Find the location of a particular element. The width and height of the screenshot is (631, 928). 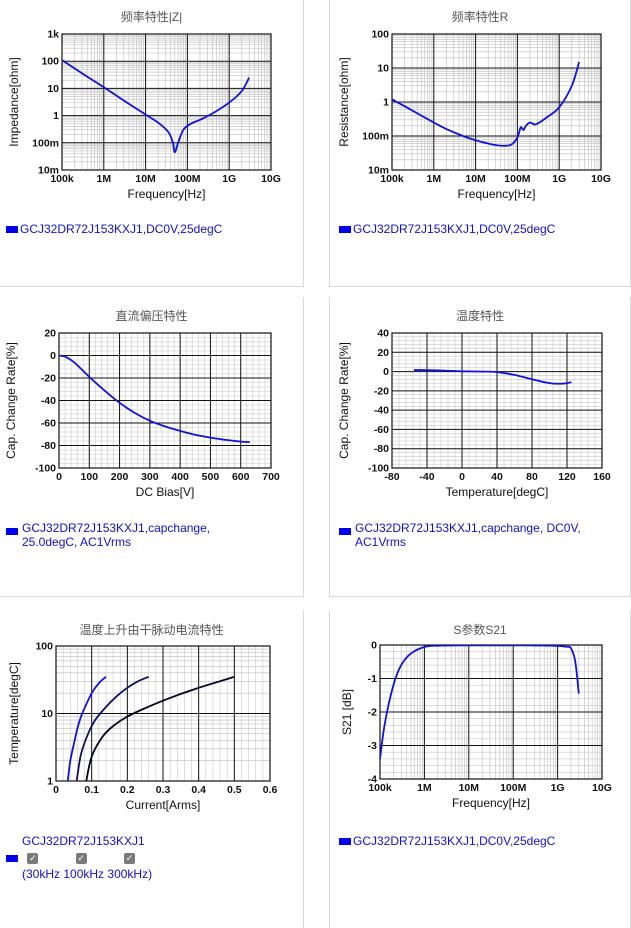

x-tick-label: 400 is located at coordinates (180, 477).